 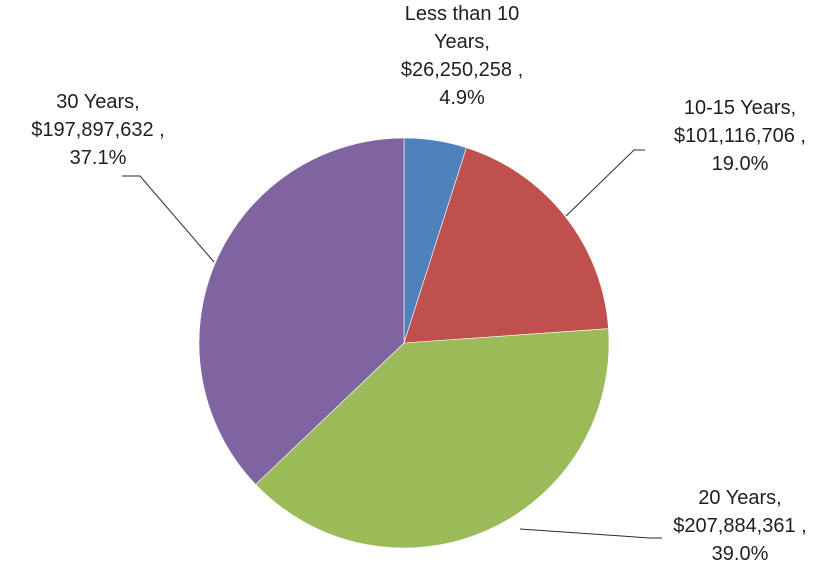 I want to click on data-label-line: $207,884,361 ,, so click(x=739, y=526).